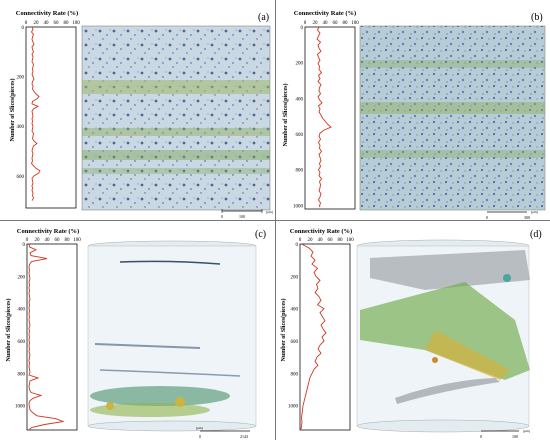 This screenshot has width=550, height=440. I want to click on y-tick-labels: 0 200 400 600, so click(21, 103).